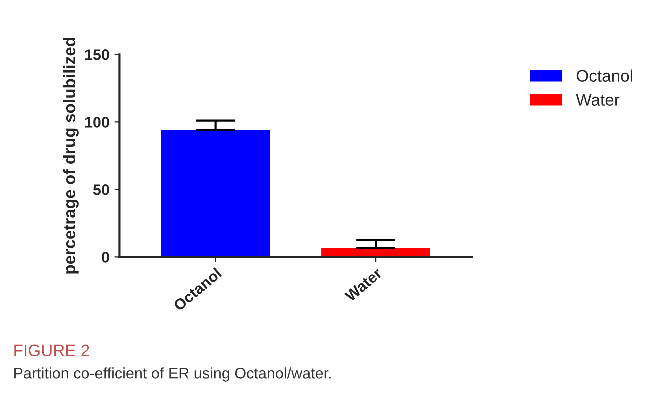 This screenshot has width=665, height=405. Describe the element at coordinates (97, 55) in the screenshot. I see `y-tick-label: 150` at that location.